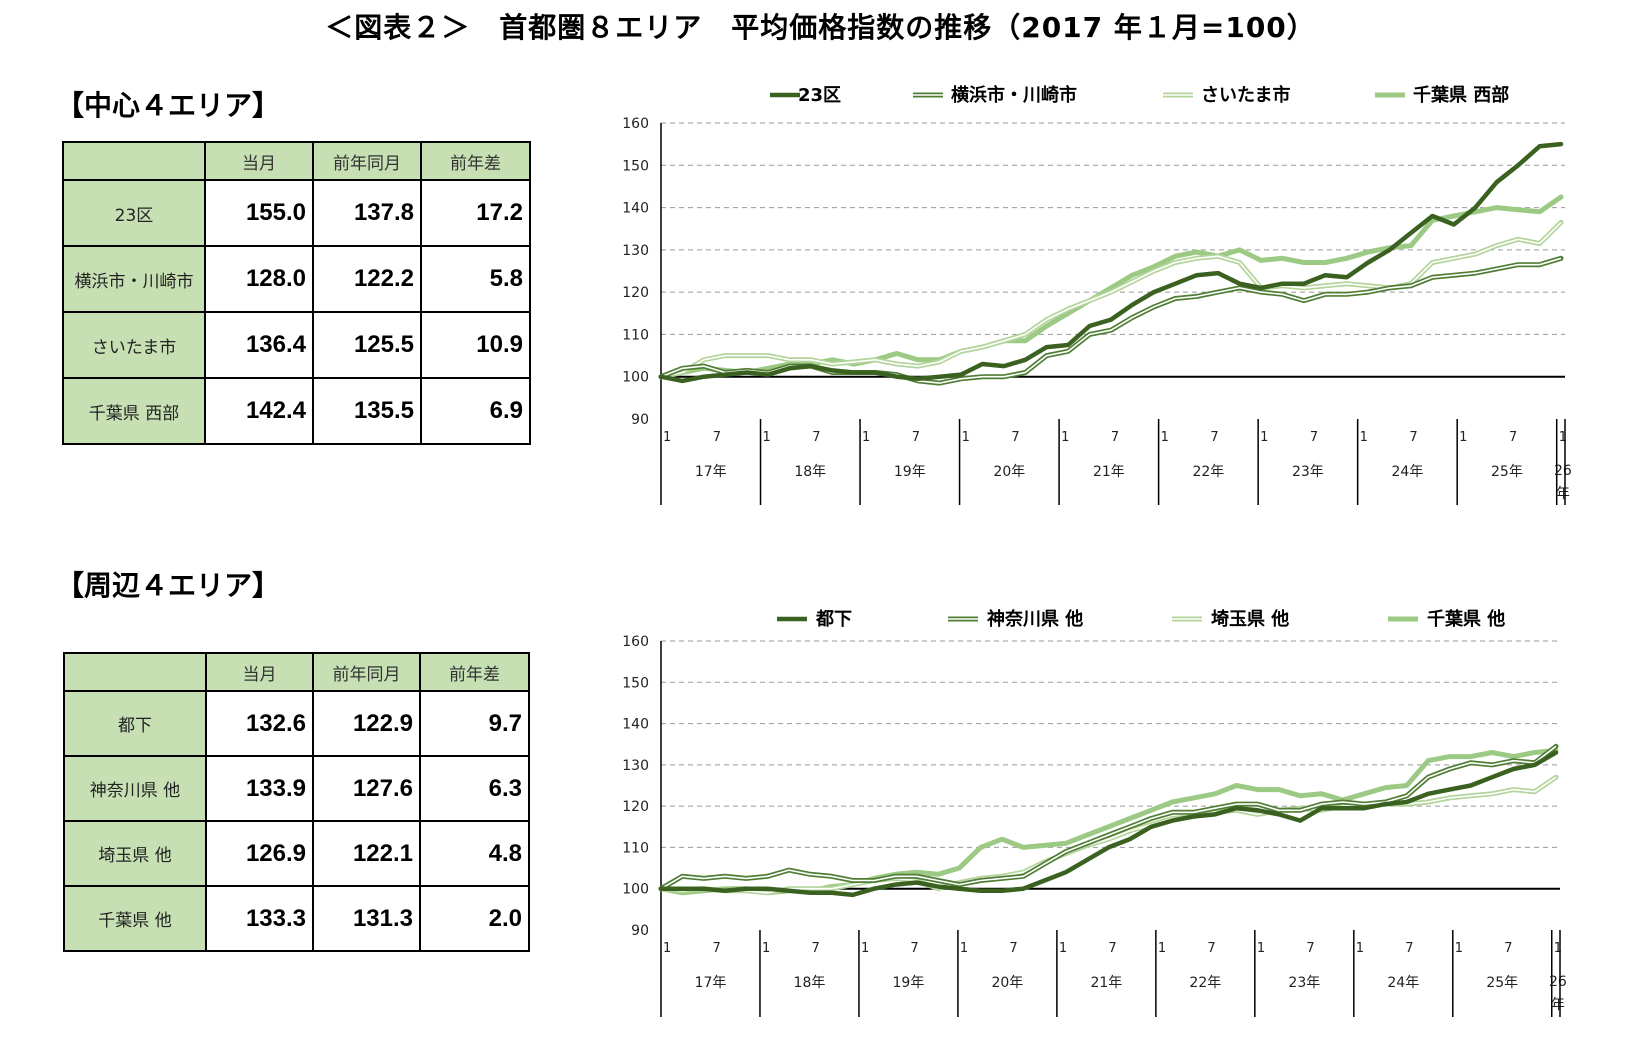 The height and width of the screenshot is (1043, 1641). What do you see at coordinates (635, 335) in the screenshot?
I see `y-tick-label: 110` at bounding box center [635, 335].